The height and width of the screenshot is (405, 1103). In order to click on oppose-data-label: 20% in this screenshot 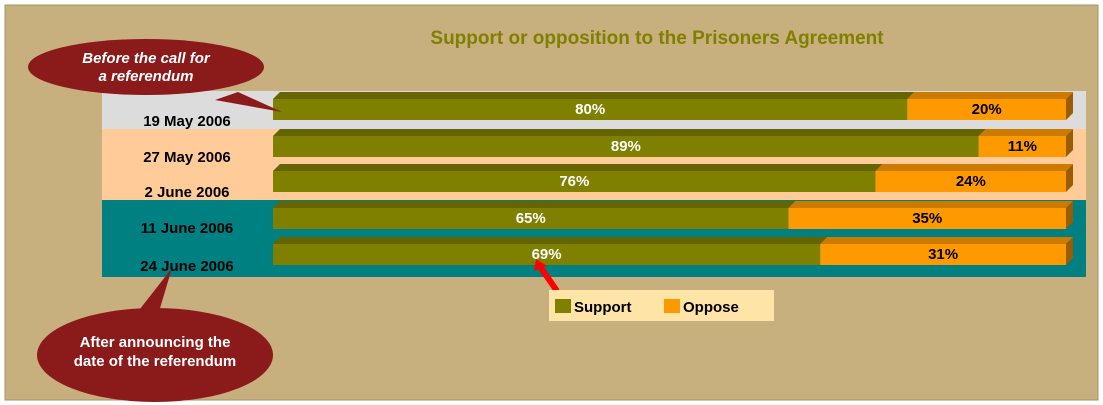, I will do `click(987, 109)`.